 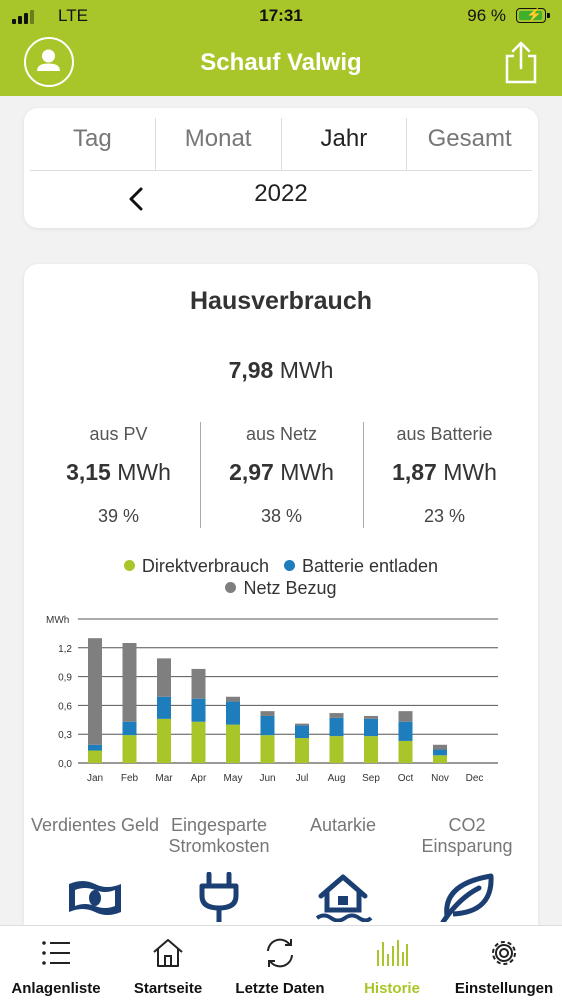 What do you see at coordinates (467, 835) in the screenshot?
I see `kpi-co2-einsparung: CO2 Einsparung` at bounding box center [467, 835].